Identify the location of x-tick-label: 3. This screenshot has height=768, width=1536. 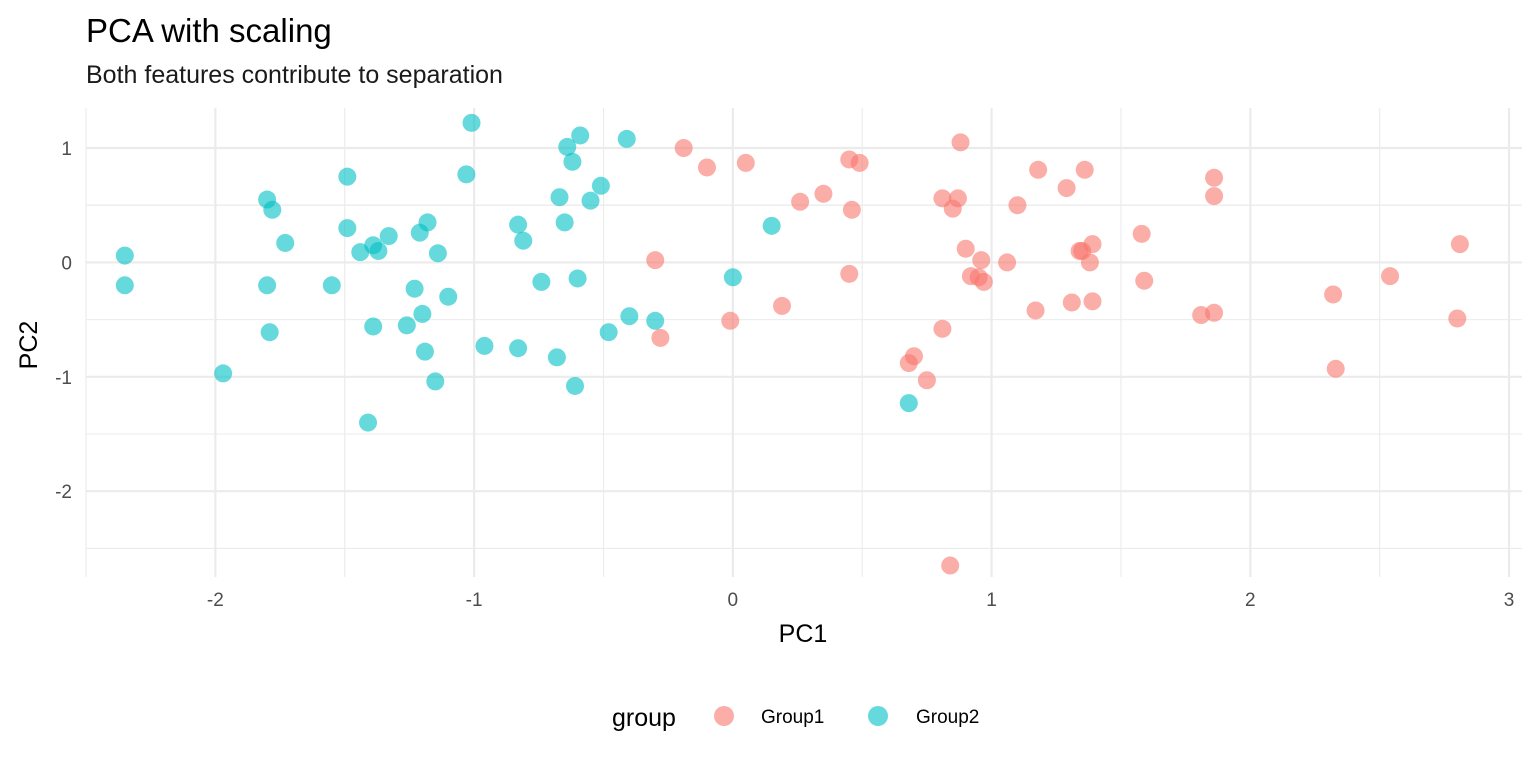
(1509, 600).